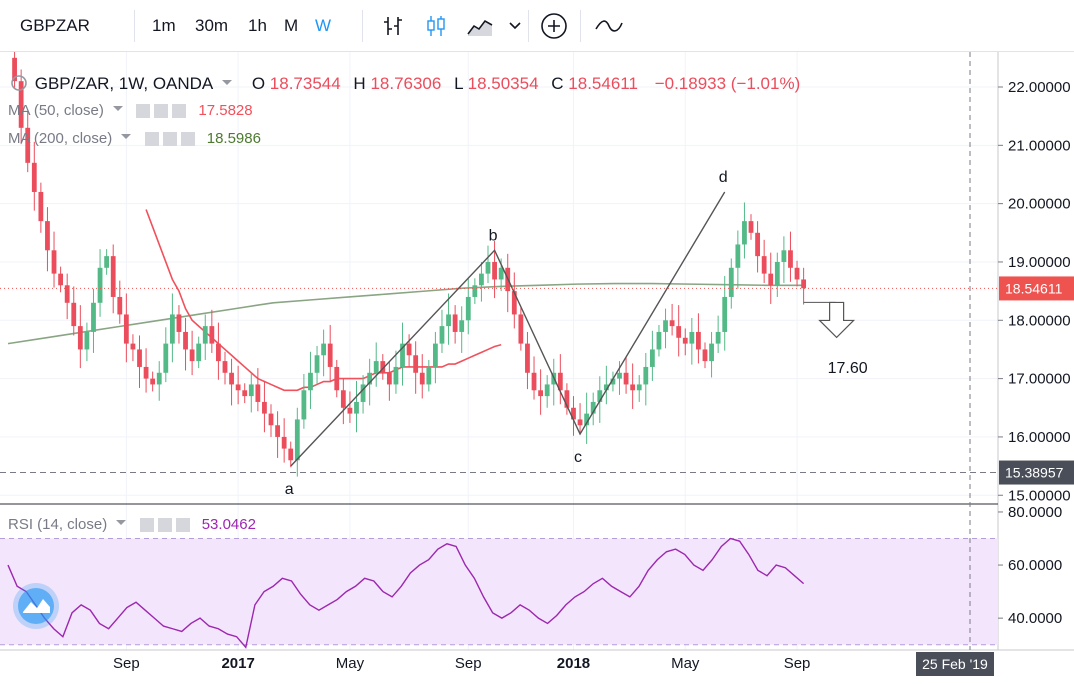 The height and width of the screenshot is (684, 1074). I want to click on time-tick-label: May, so click(685, 663).